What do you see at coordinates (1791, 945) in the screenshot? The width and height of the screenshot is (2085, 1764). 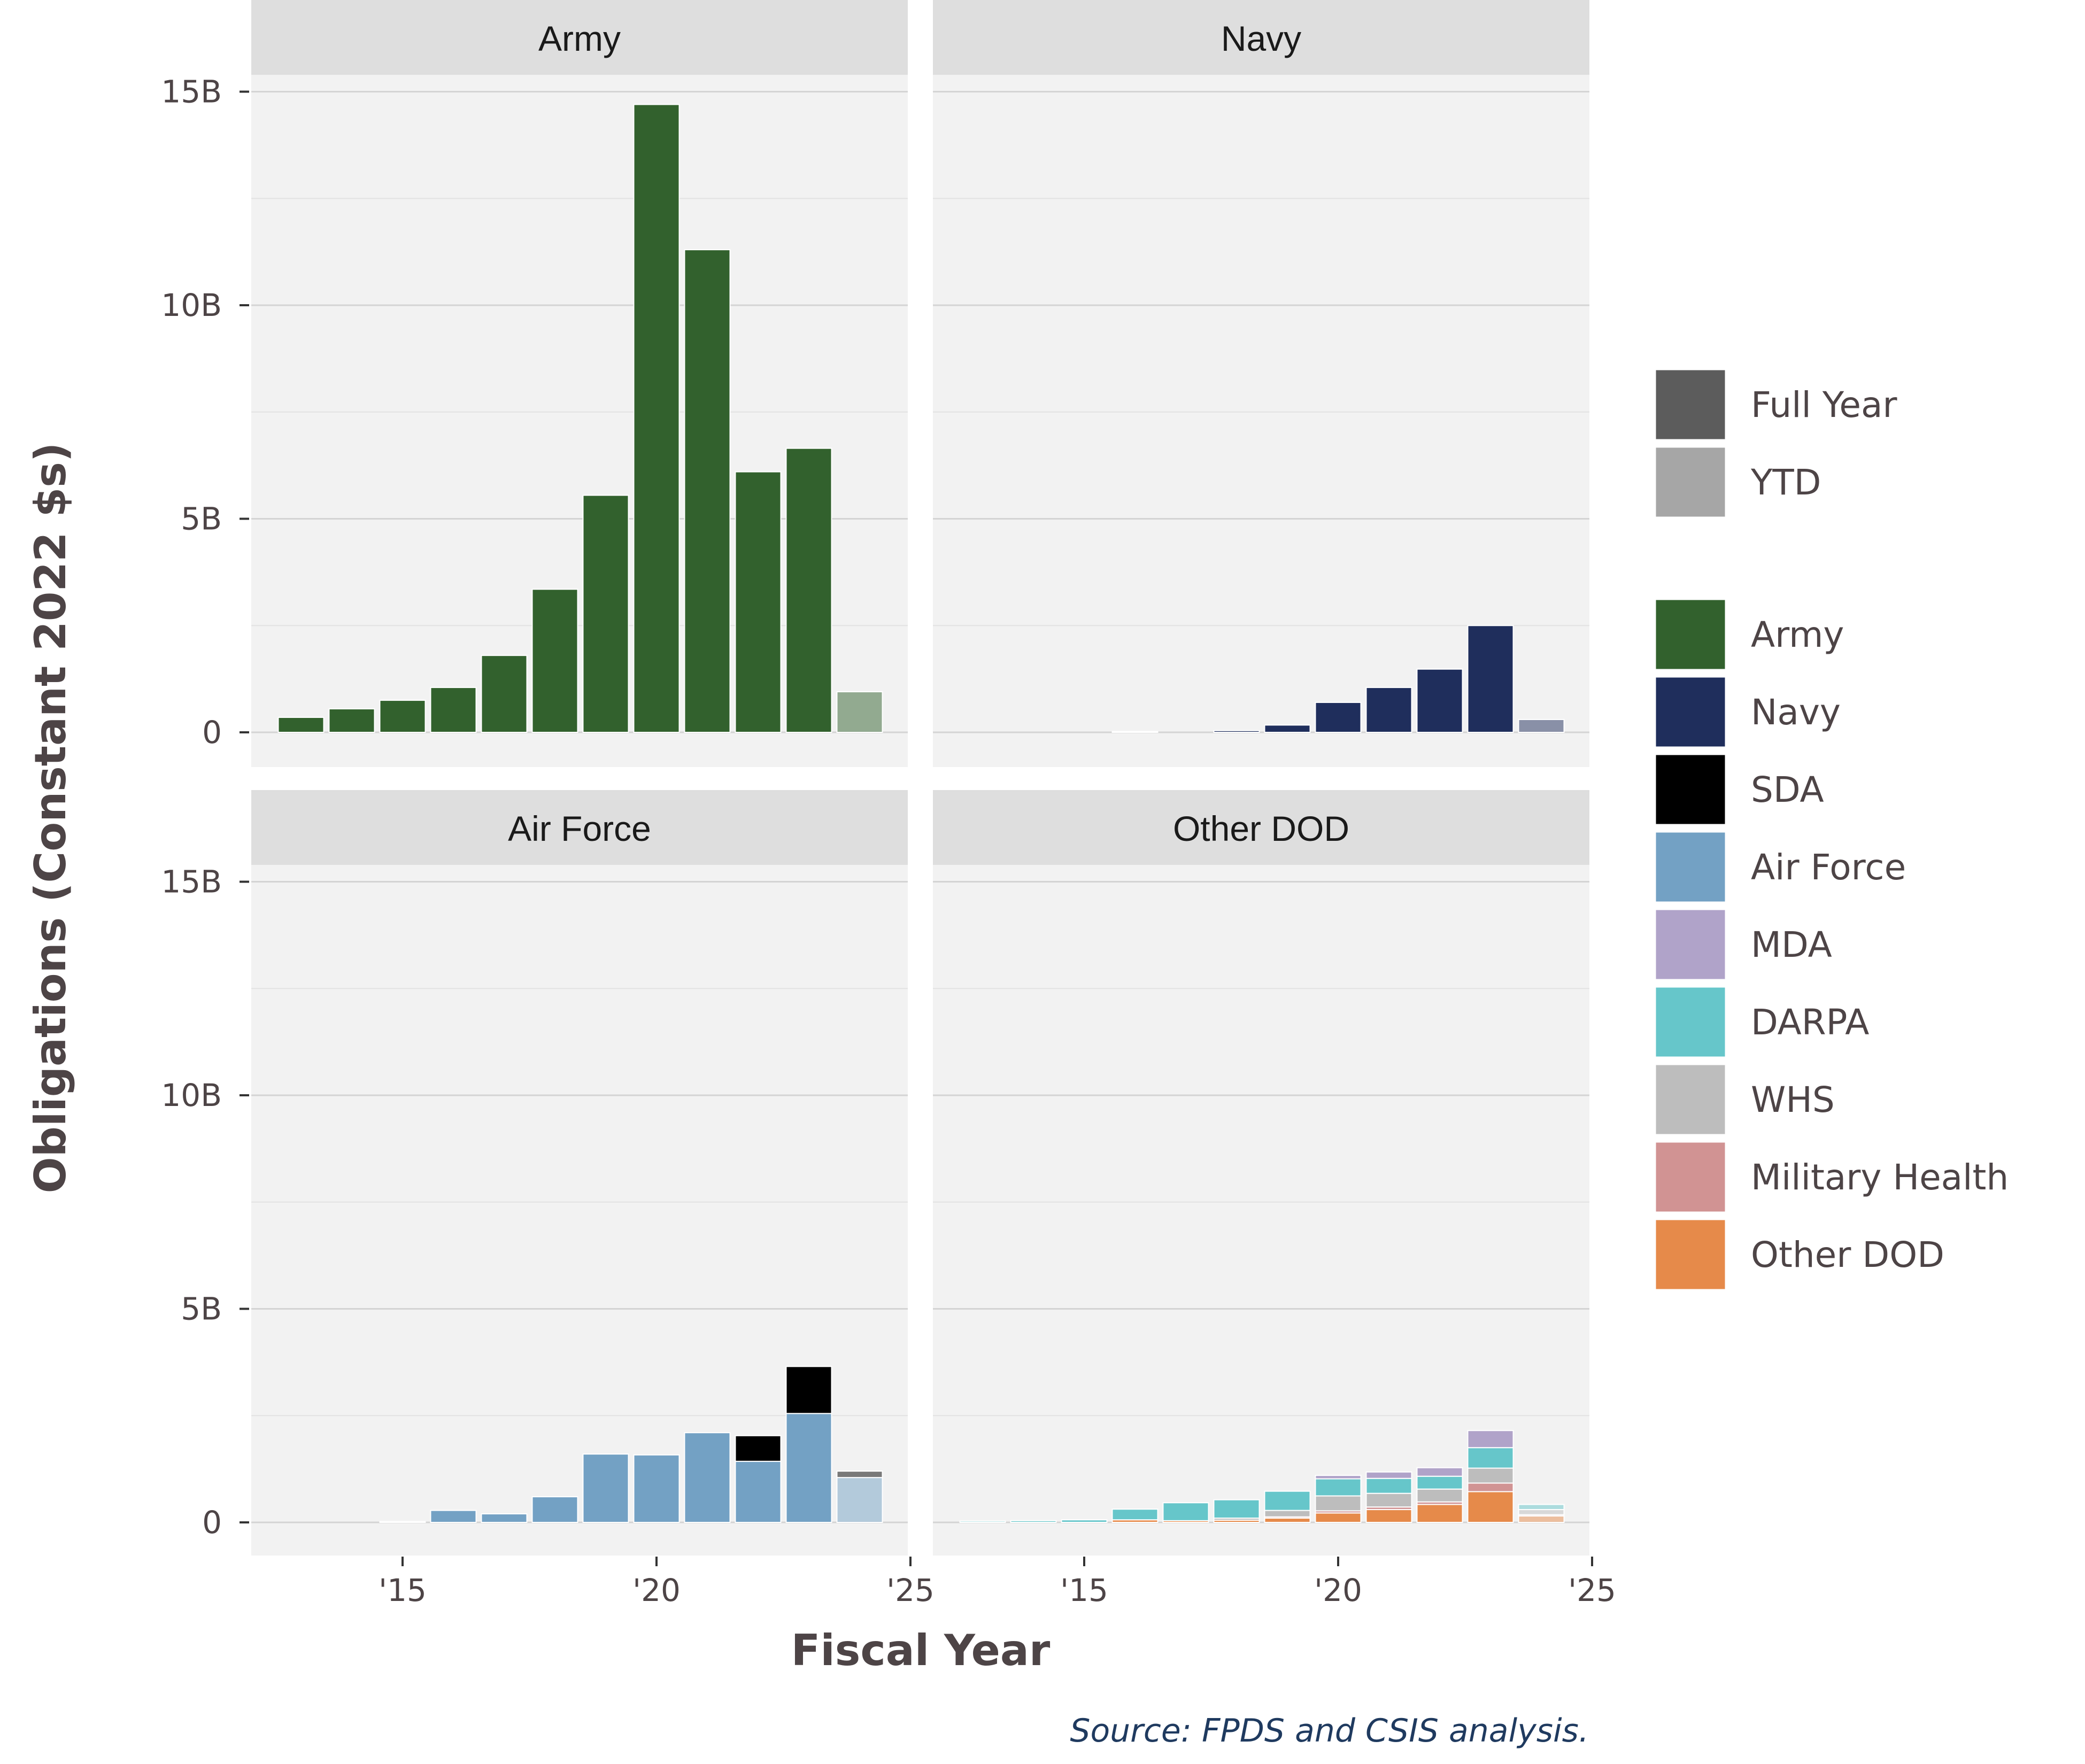 I see `legend-label-mda: MDA` at bounding box center [1791, 945].